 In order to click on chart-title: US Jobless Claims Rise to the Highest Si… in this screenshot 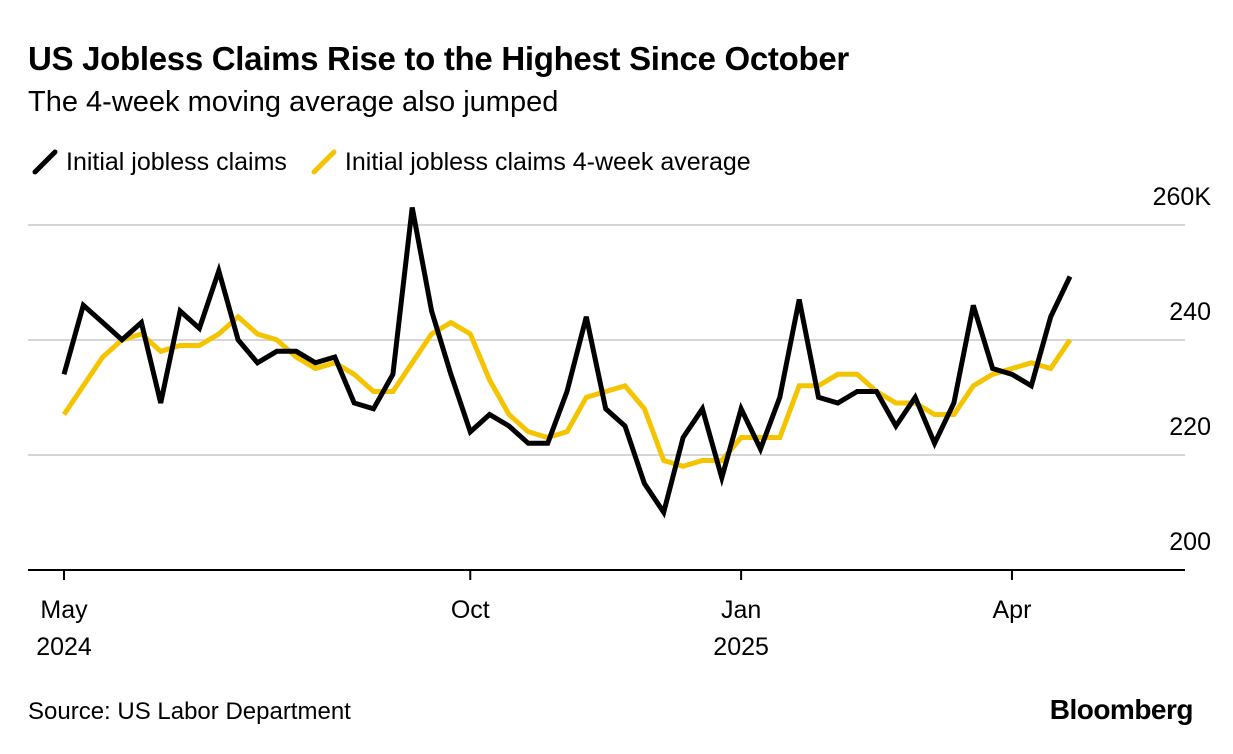, I will do `click(438, 58)`.